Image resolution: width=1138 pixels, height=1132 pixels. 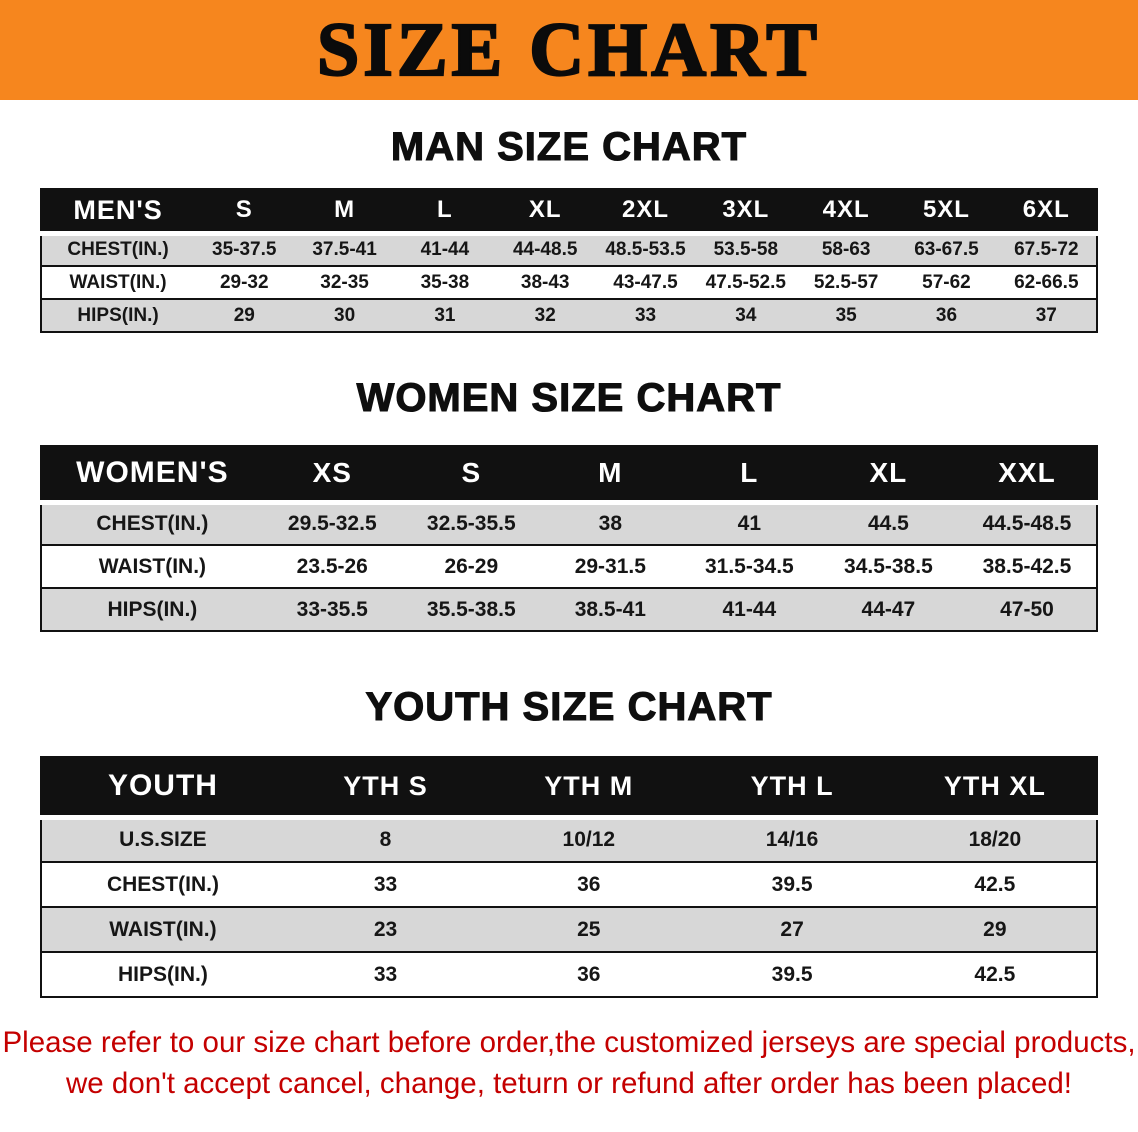 I want to click on size-value-cell: 47.5-52.5, so click(x=745, y=282).